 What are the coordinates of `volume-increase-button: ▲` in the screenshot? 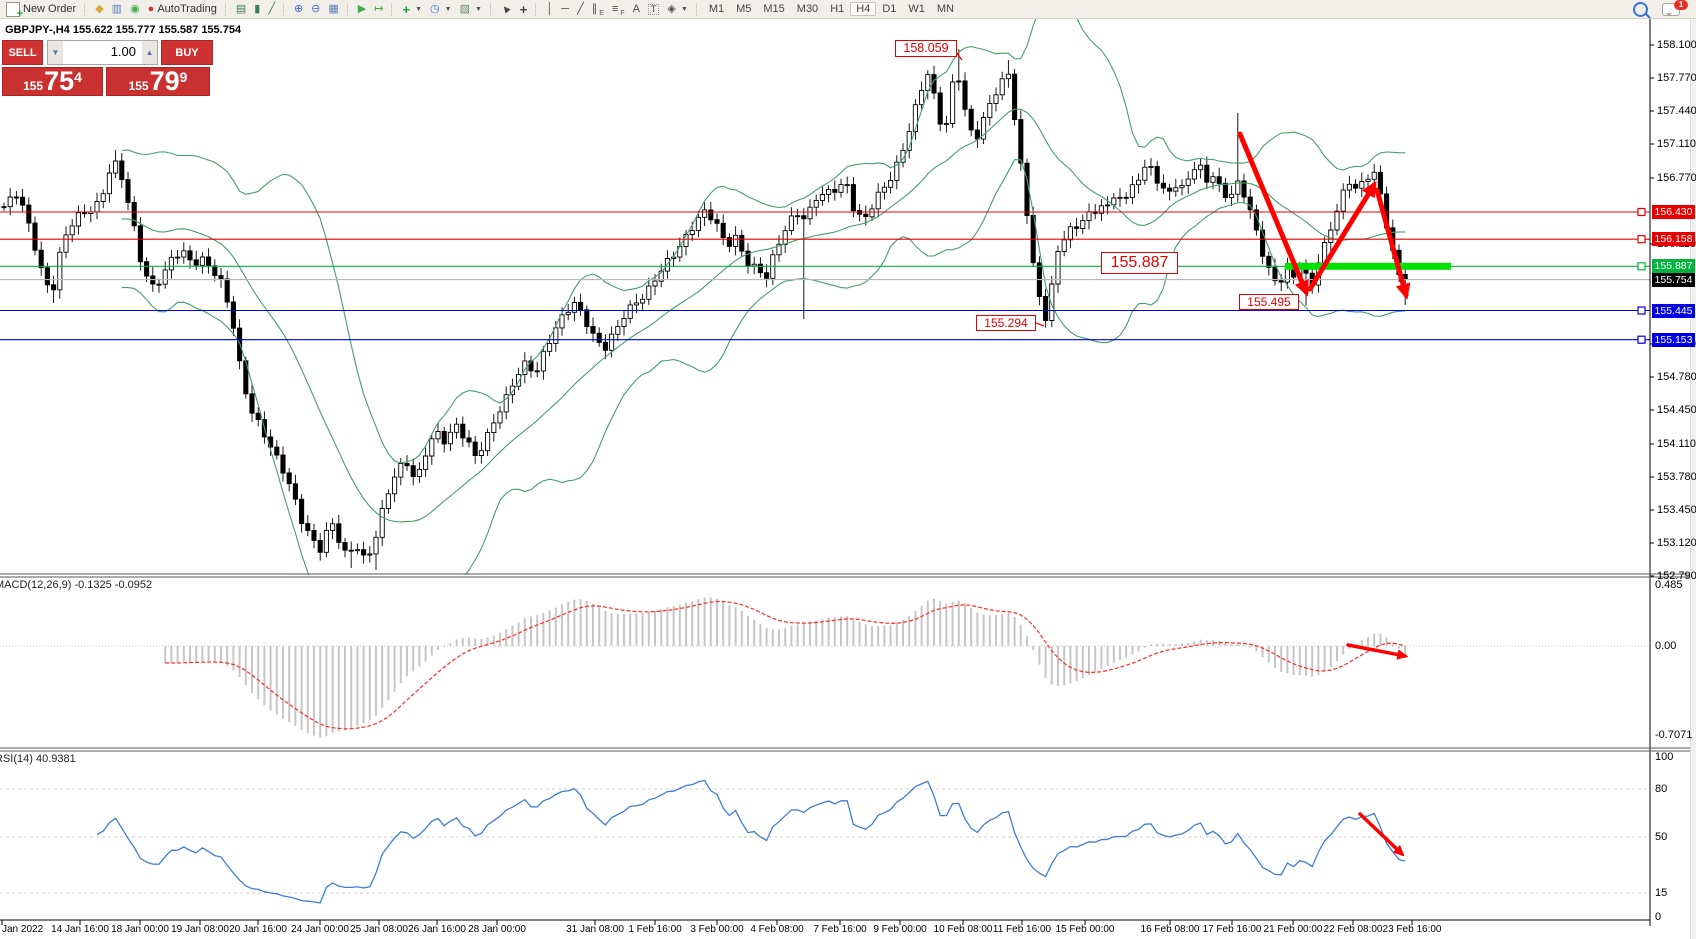 It's located at (149, 52).